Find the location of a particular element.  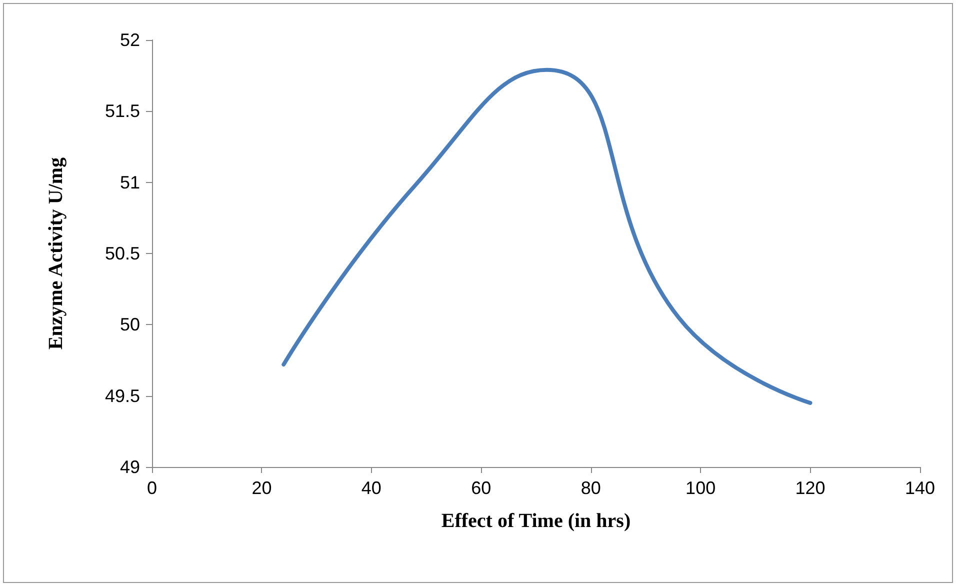

x-tick-label: 120 is located at coordinates (810, 488).